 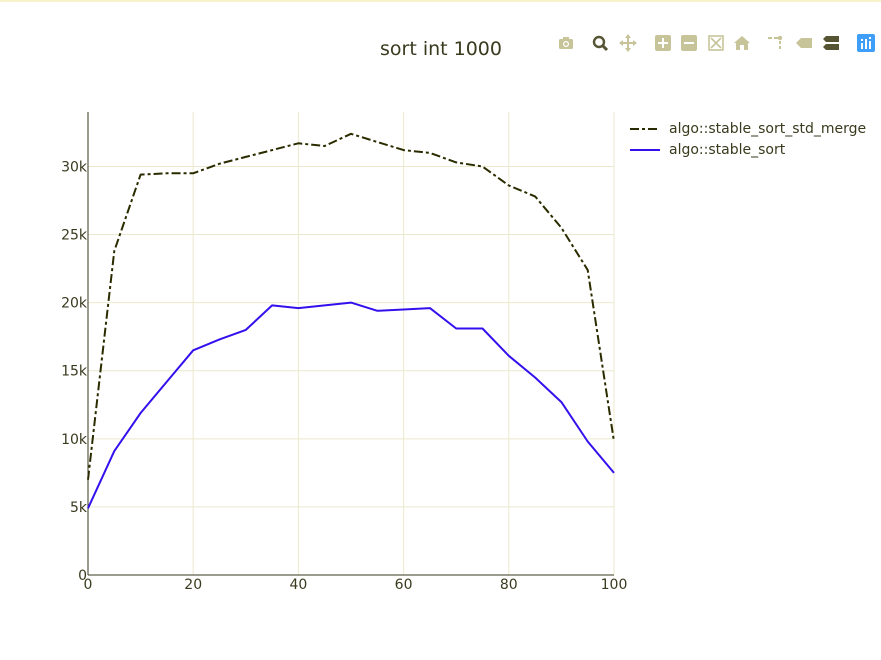 What do you see at coordinates (82, 576) in the screenshot?
I see `y-tick-label: 0` at bounding box center [82, 576].